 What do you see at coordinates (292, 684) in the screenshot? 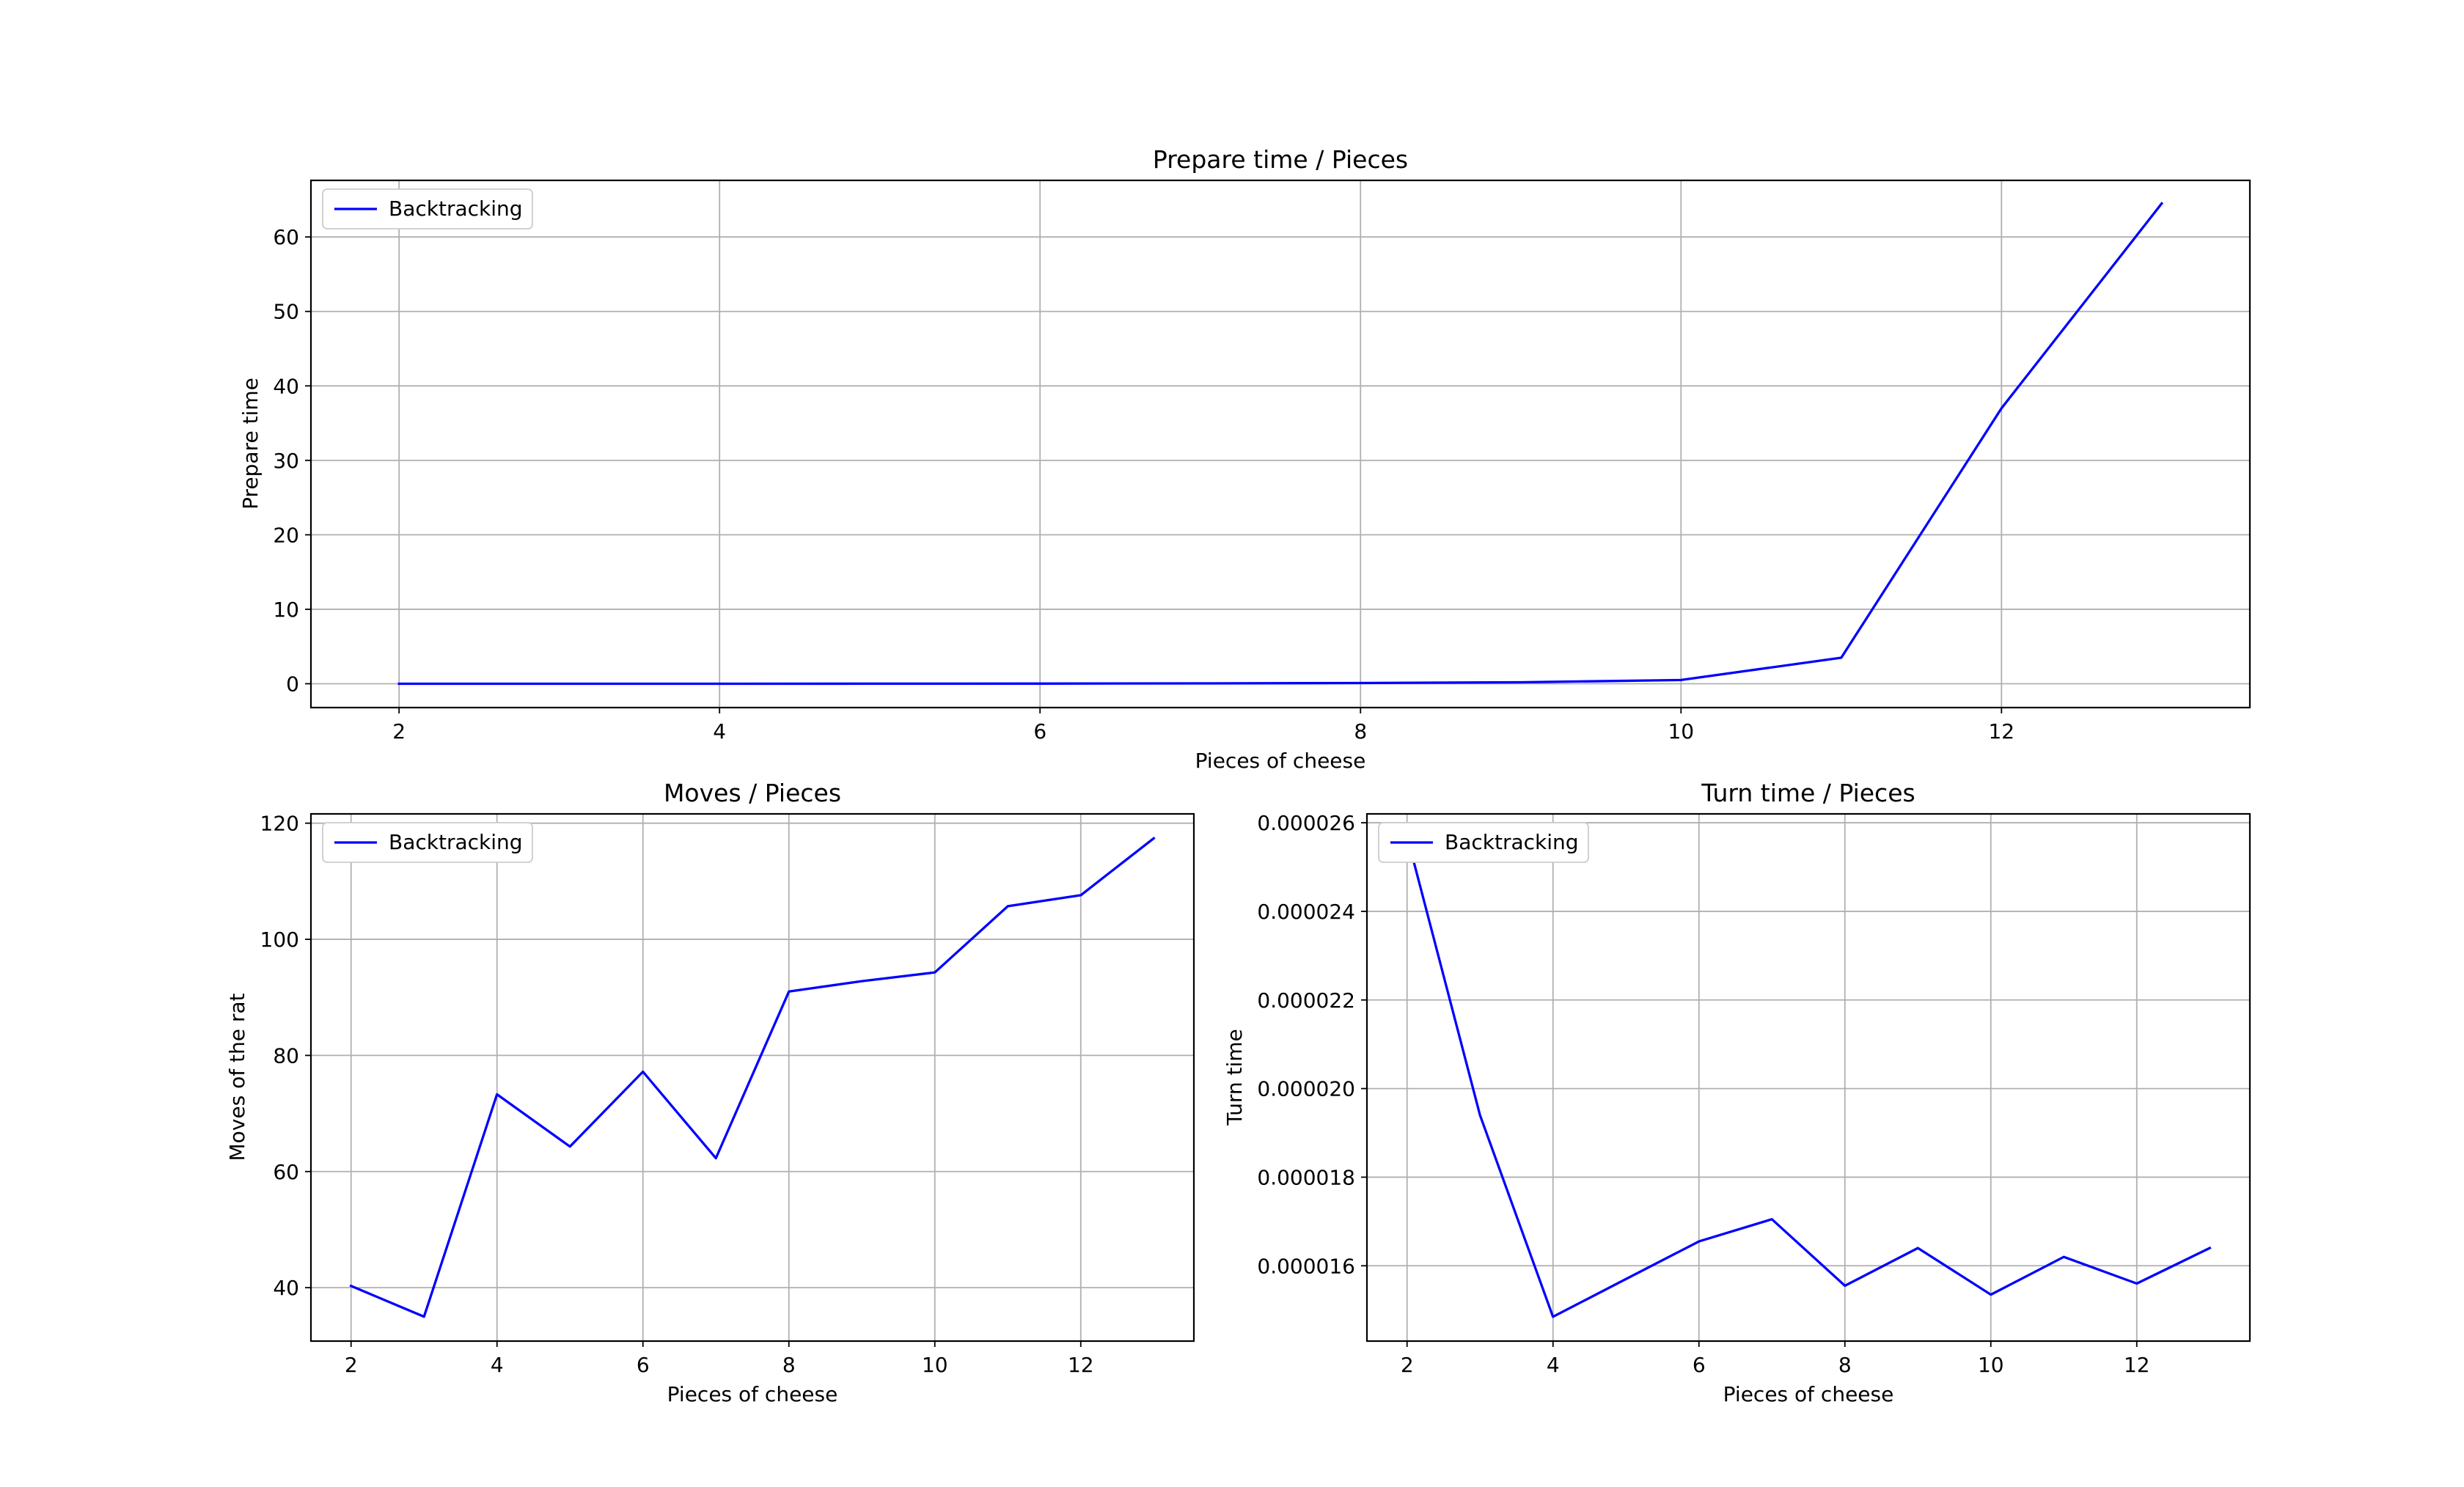
I see `y-tick-label: 0` at bounding box center [292, 684].